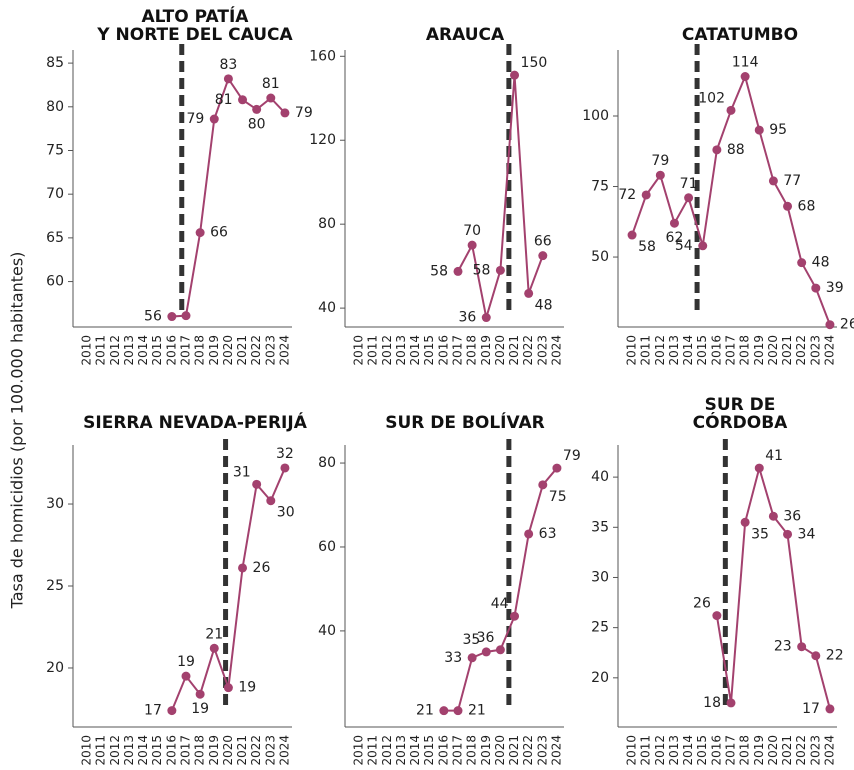 Image resolution: width=854 pixels, height=770 pixels. What do you see at coordinates (55, 150) in the screenshot?
I see `y-tick-label: 75` at bounding box center [55, 150].